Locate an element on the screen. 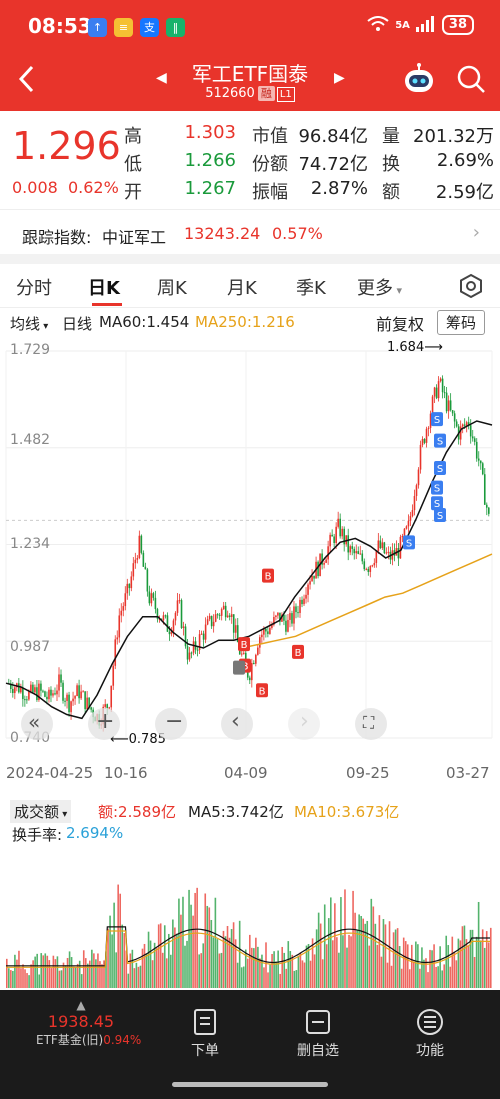 The image size is (500, 1099). tab-weekly-k: 周K is located at coordinates (172, 288).